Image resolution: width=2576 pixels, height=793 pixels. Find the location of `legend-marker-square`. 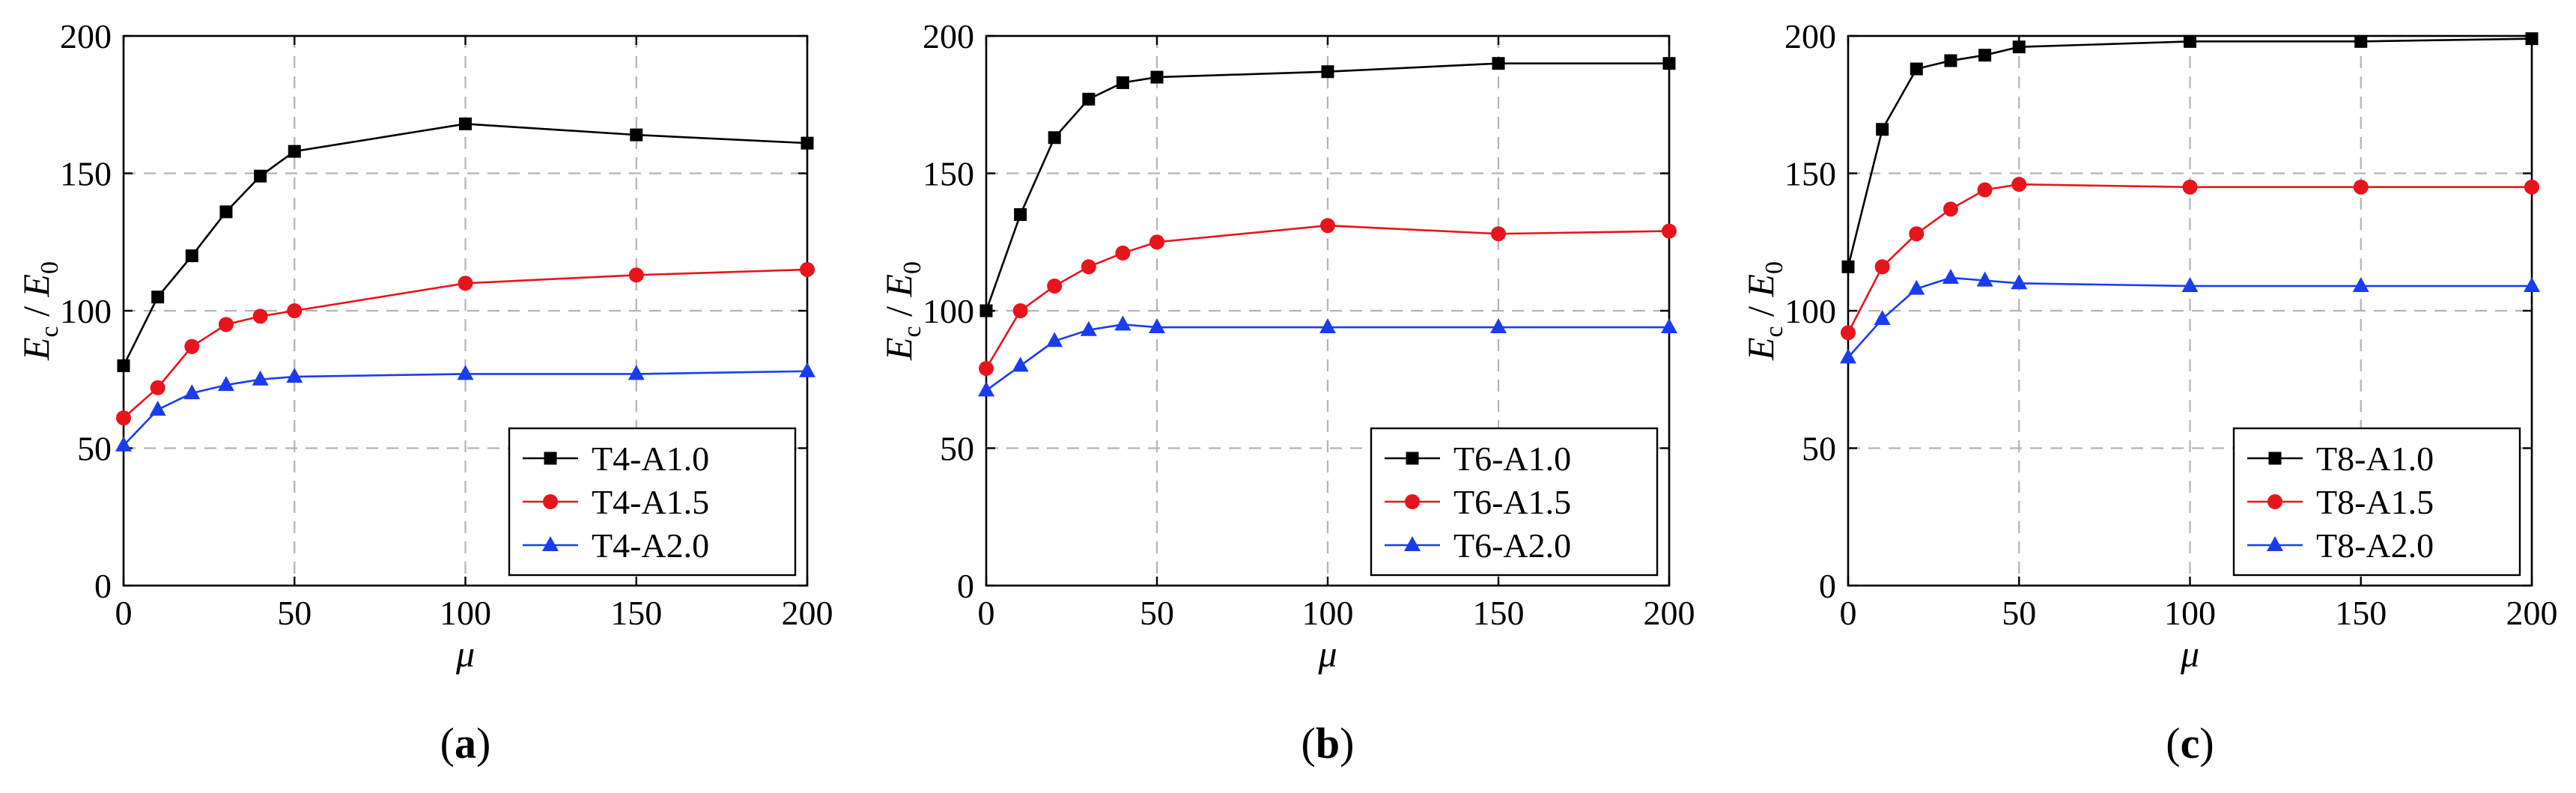

legend-marker-square is located at coordinates (2275, 458).